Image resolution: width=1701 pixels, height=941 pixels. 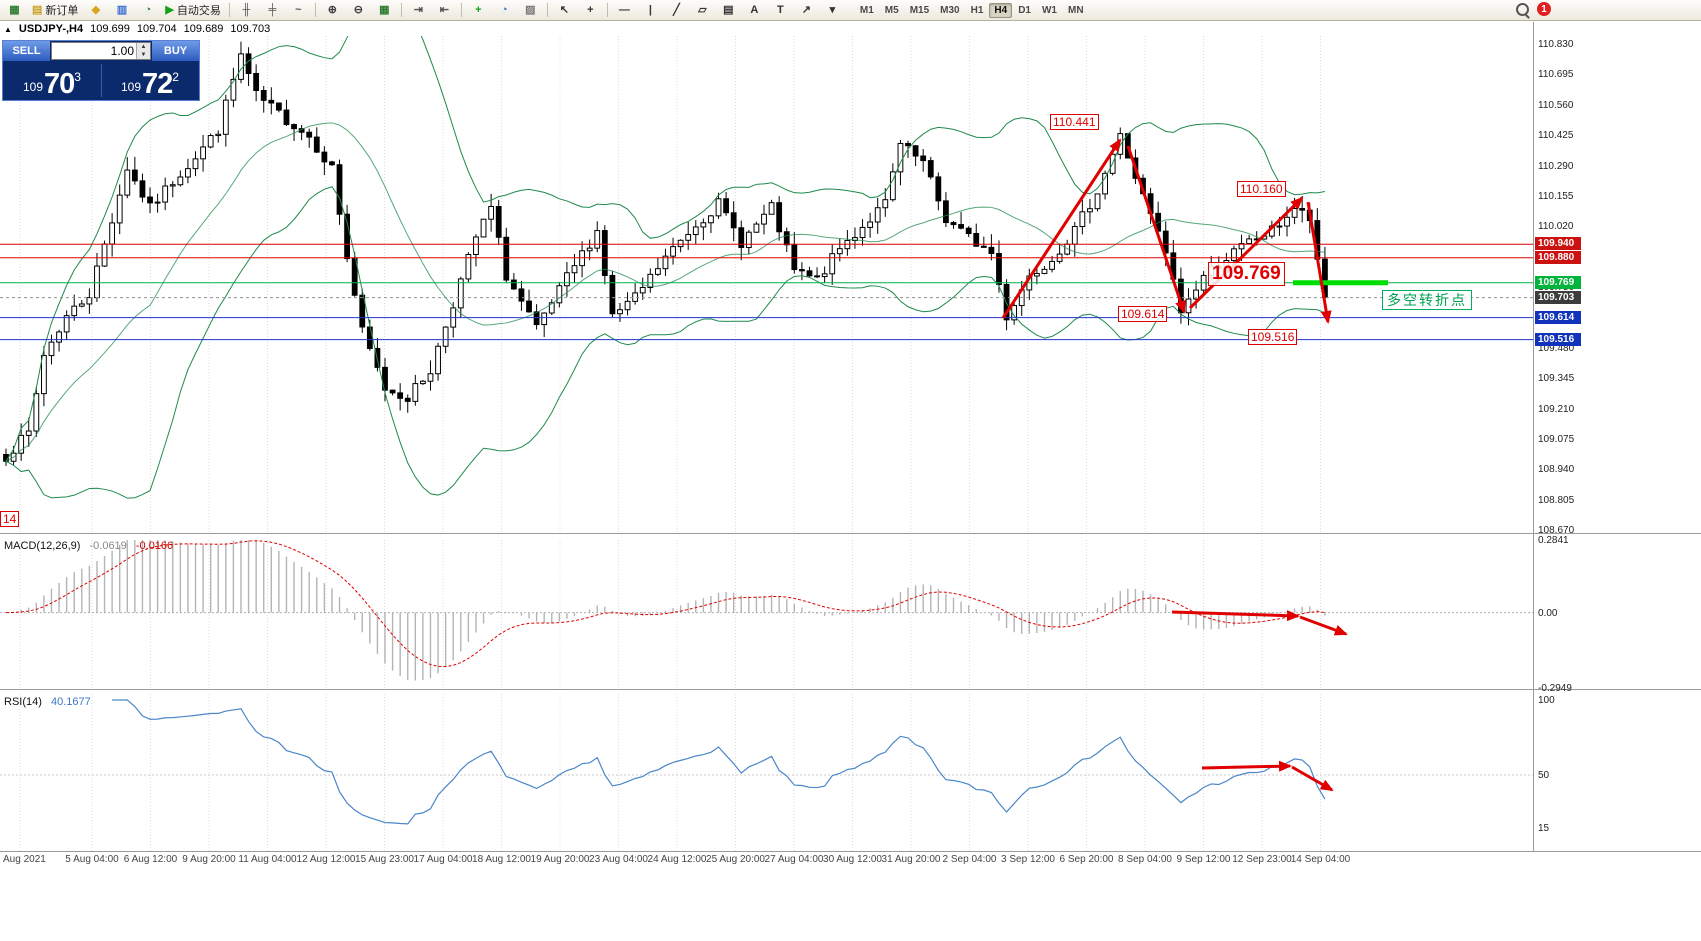 I want to click on price-tag: 109.880, so click(x=1558, y=257).